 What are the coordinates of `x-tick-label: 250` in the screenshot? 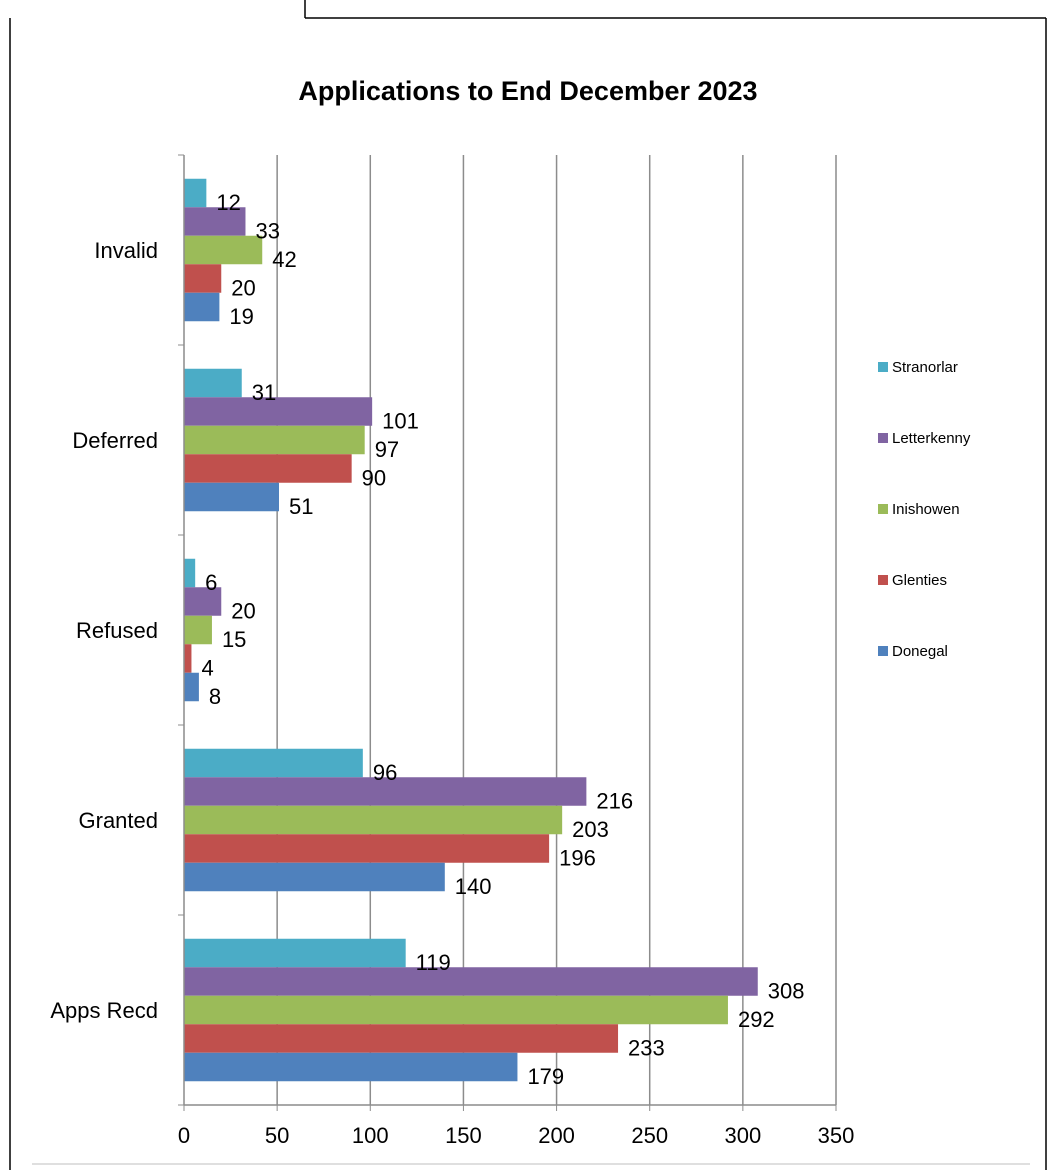 It's located at (649, 1135).